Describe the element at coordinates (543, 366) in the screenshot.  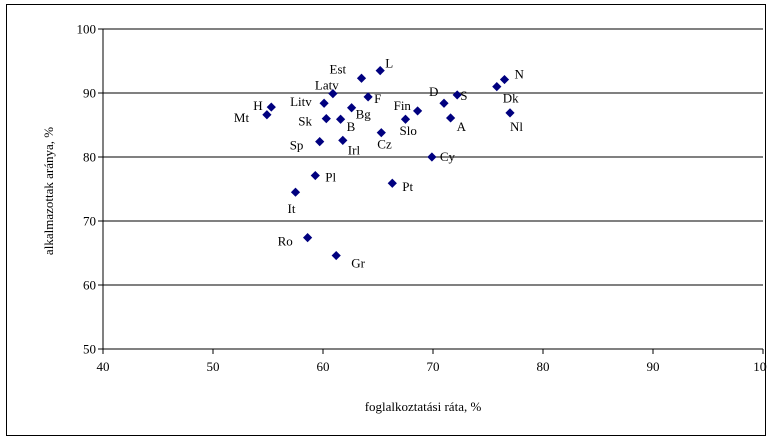
I see `x-tick-label: 80` at that location.